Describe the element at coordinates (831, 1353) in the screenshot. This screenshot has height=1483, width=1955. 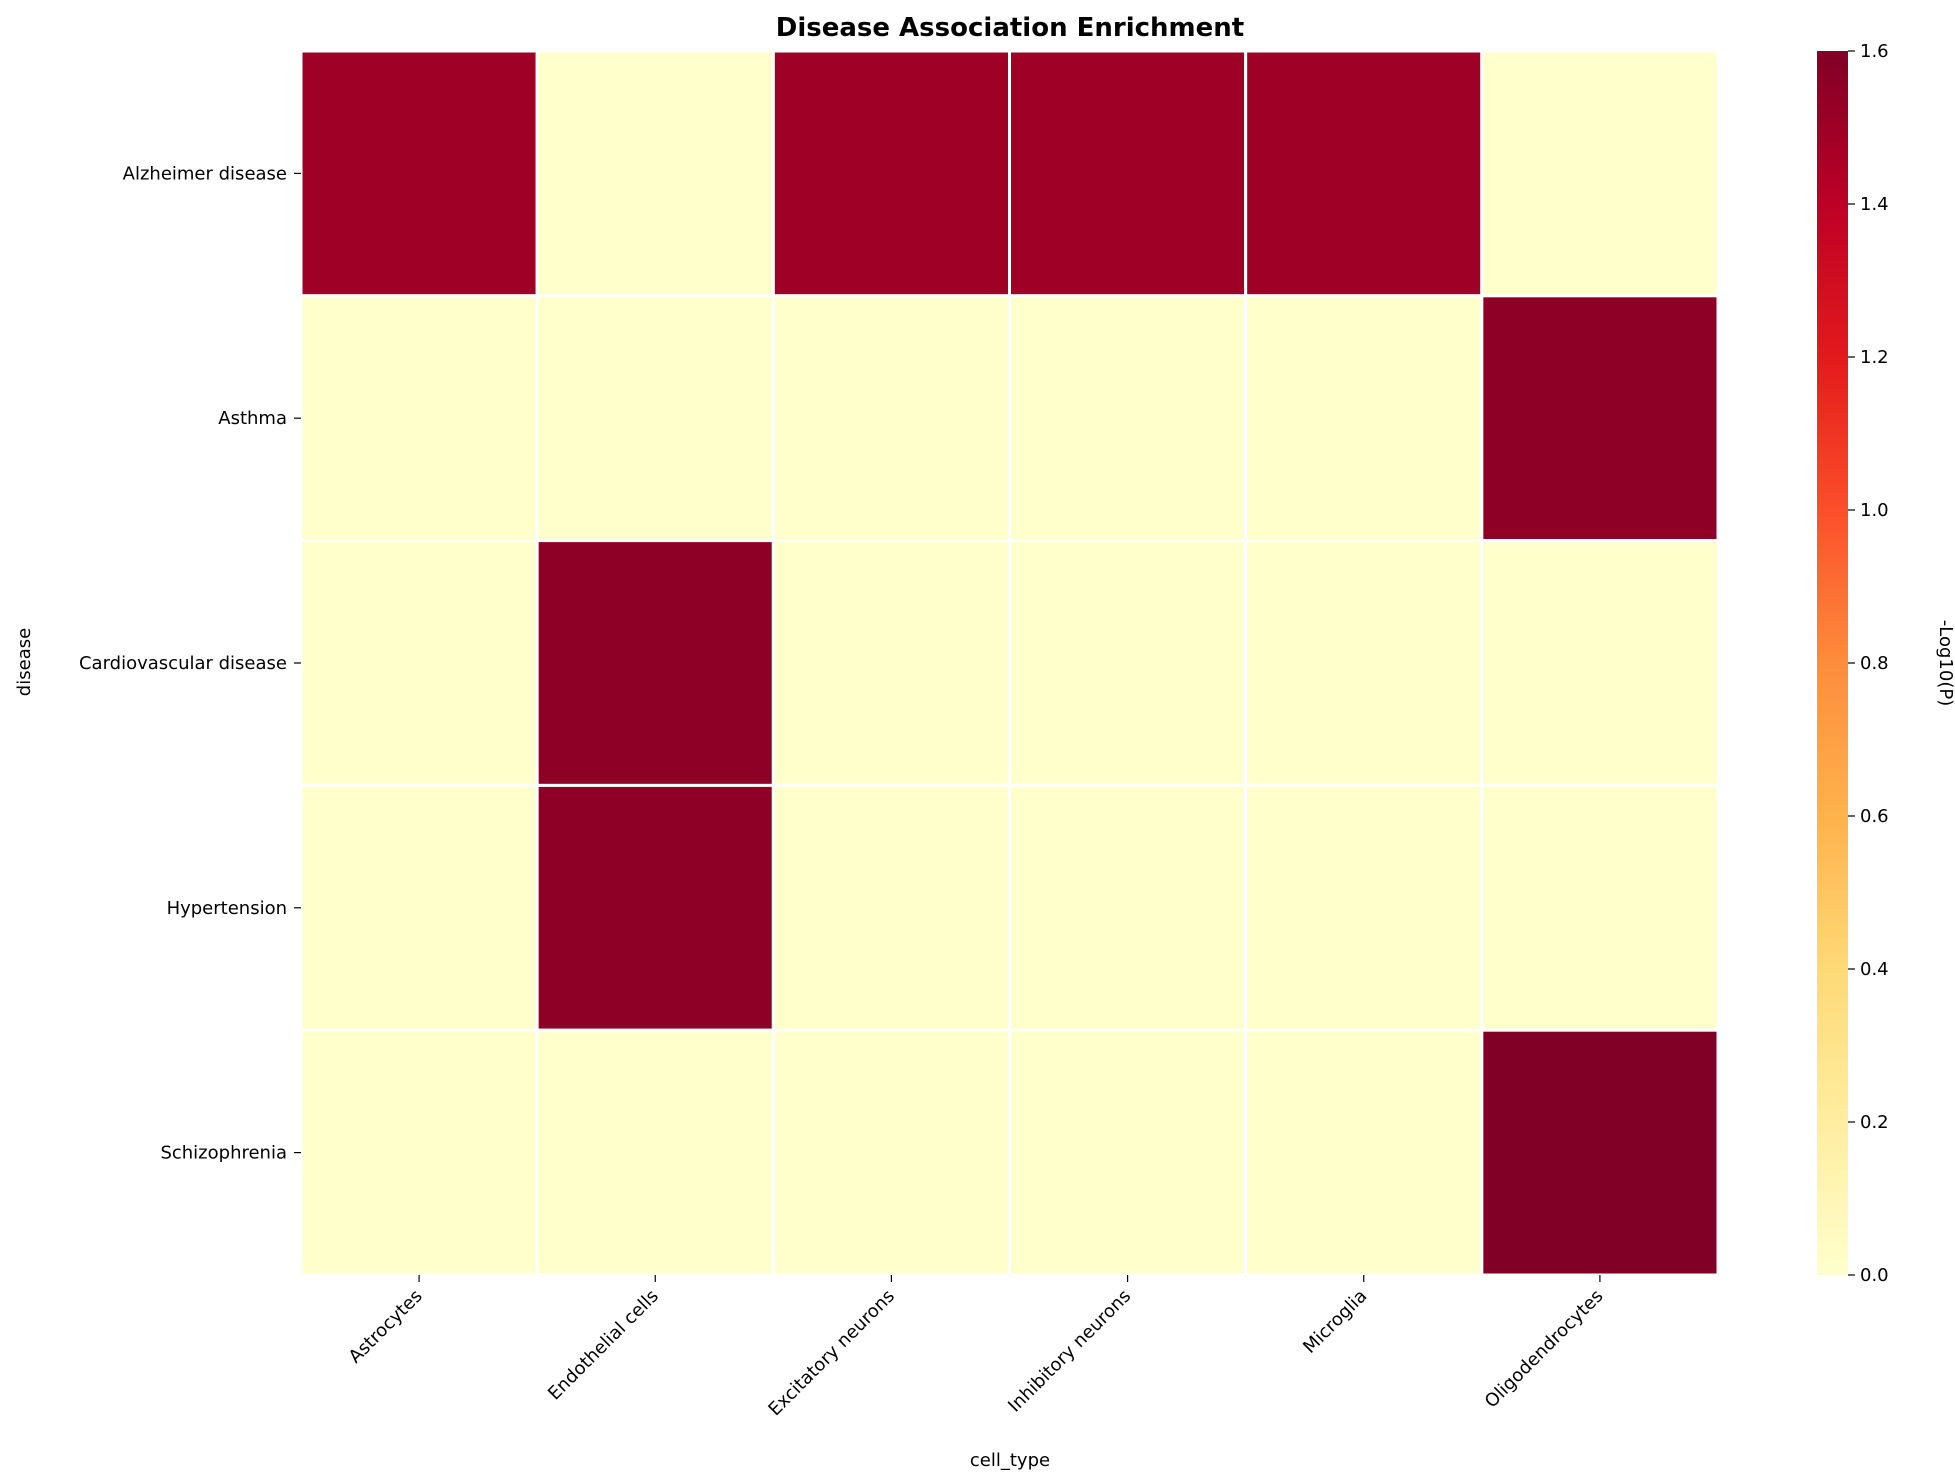
I see `x-tick-label: Excitatory neurons` at that location.